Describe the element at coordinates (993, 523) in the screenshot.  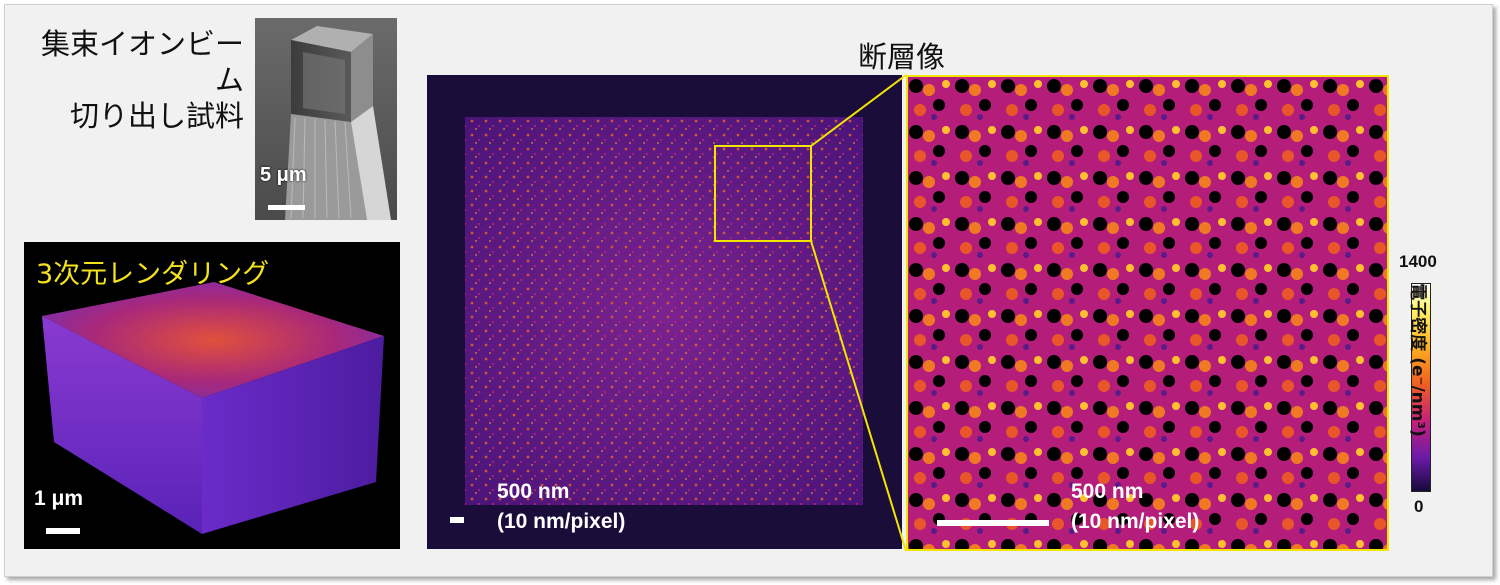
I see `zoom-scale-bar` at that location.